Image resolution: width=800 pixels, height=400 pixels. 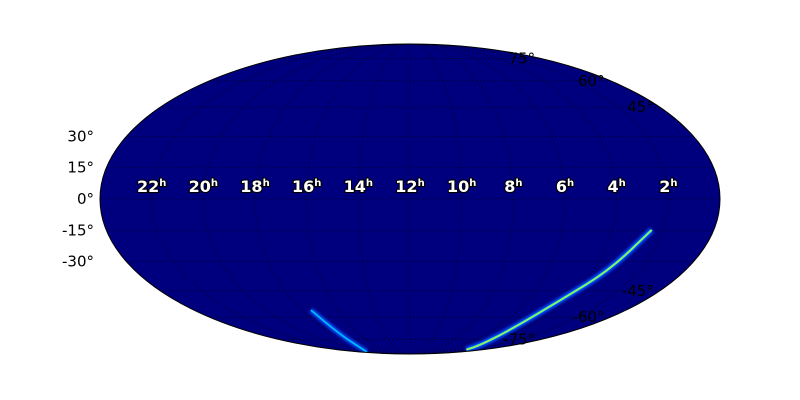 What do you see at coordinates (85, 199) in the screenshot?
I see `dec-tick-label: 0°` at bounding box center [85, 199].